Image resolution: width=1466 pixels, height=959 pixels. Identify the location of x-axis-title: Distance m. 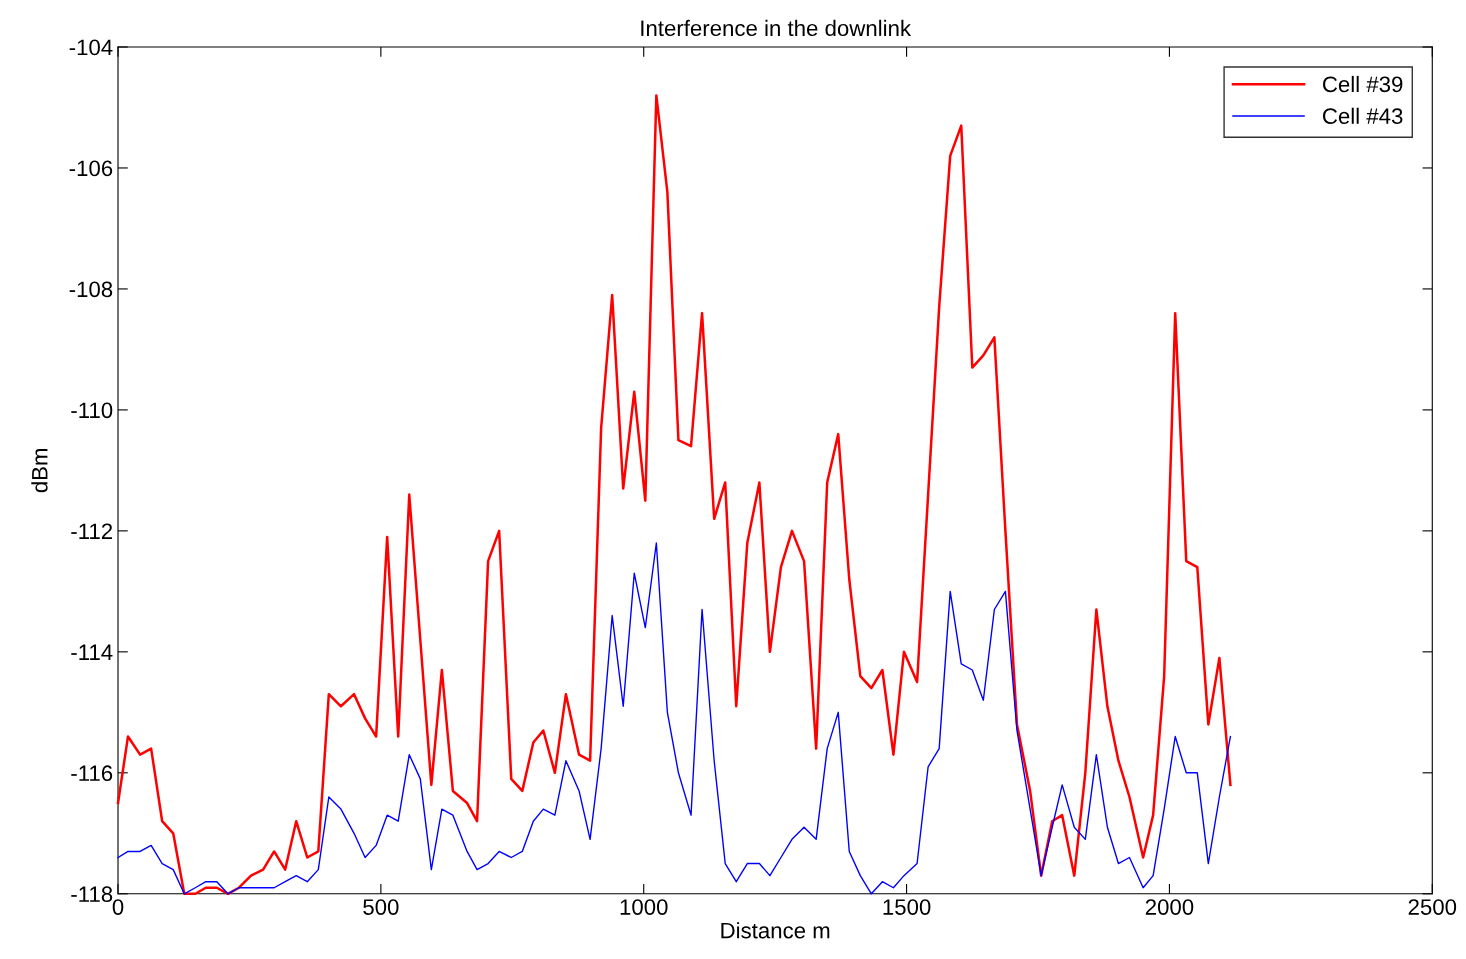
(775, 930).